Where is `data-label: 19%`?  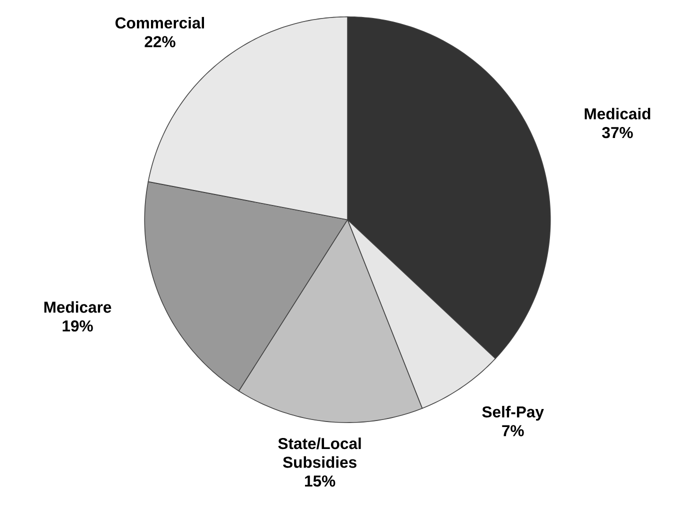 data-label: 19% is located at coordinates (77, 326).